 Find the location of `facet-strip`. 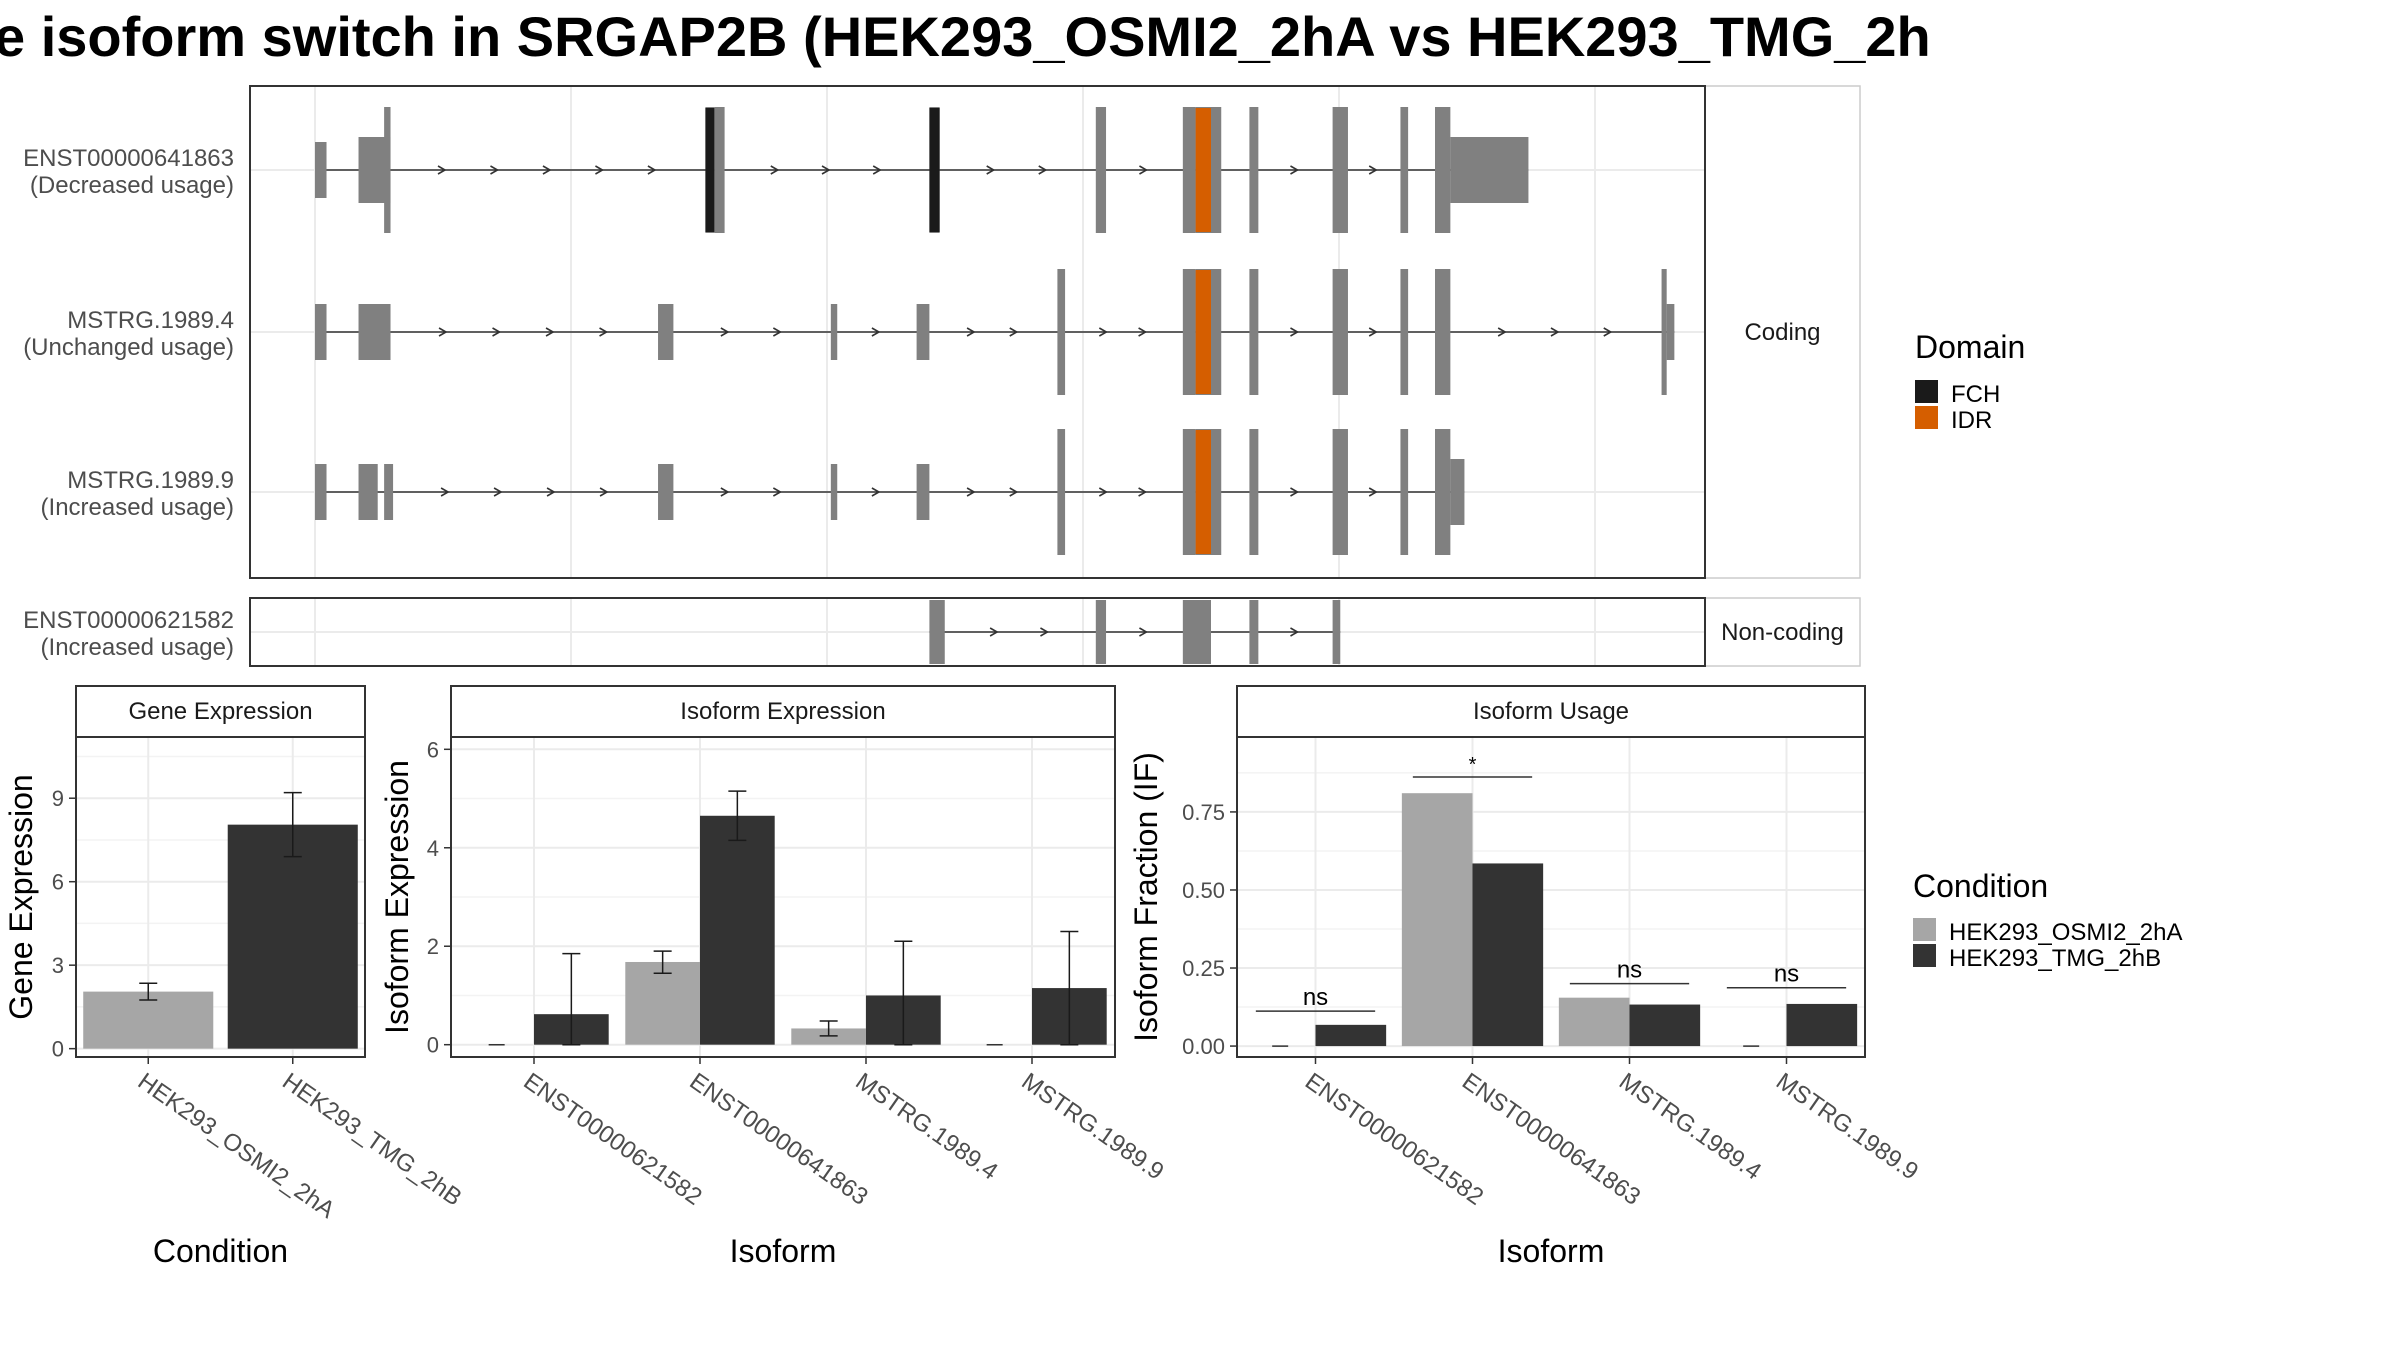

facet-strip is located at coordinates (220, 711).